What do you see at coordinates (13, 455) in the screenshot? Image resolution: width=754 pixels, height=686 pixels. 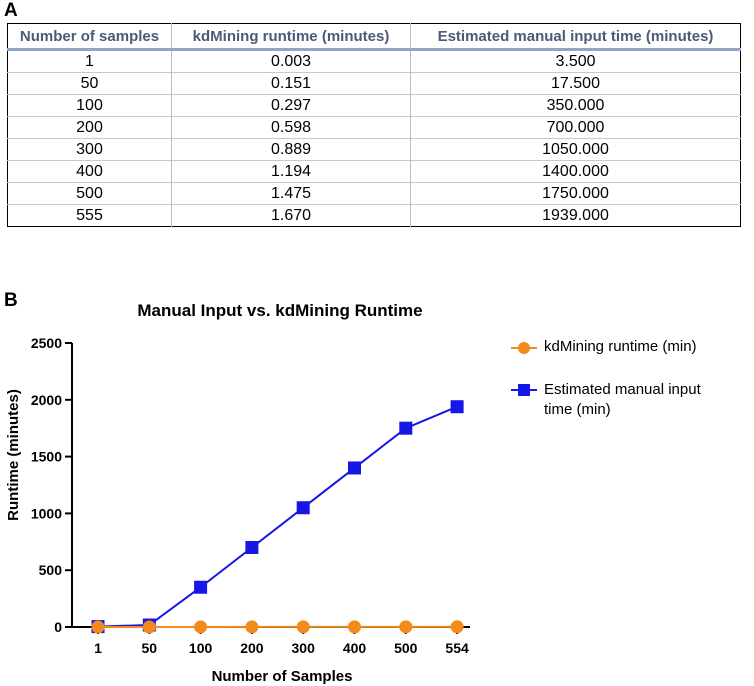 I see `y-axis-label: Runtime (minutes)` at bounding box center [13, 455].